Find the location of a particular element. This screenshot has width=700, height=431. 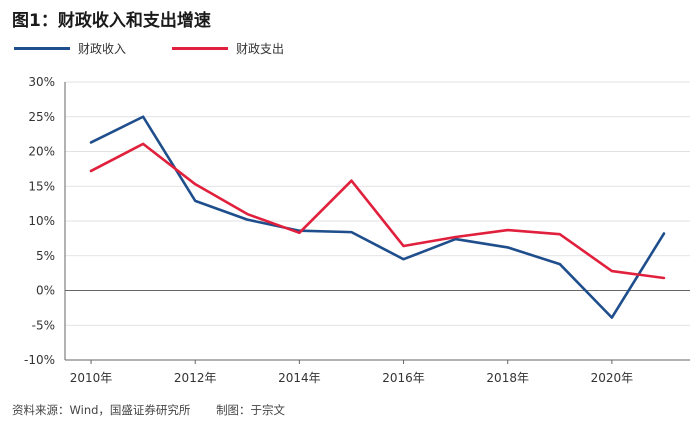

y-tick-label: 30% is located at coordinates (41, 82).